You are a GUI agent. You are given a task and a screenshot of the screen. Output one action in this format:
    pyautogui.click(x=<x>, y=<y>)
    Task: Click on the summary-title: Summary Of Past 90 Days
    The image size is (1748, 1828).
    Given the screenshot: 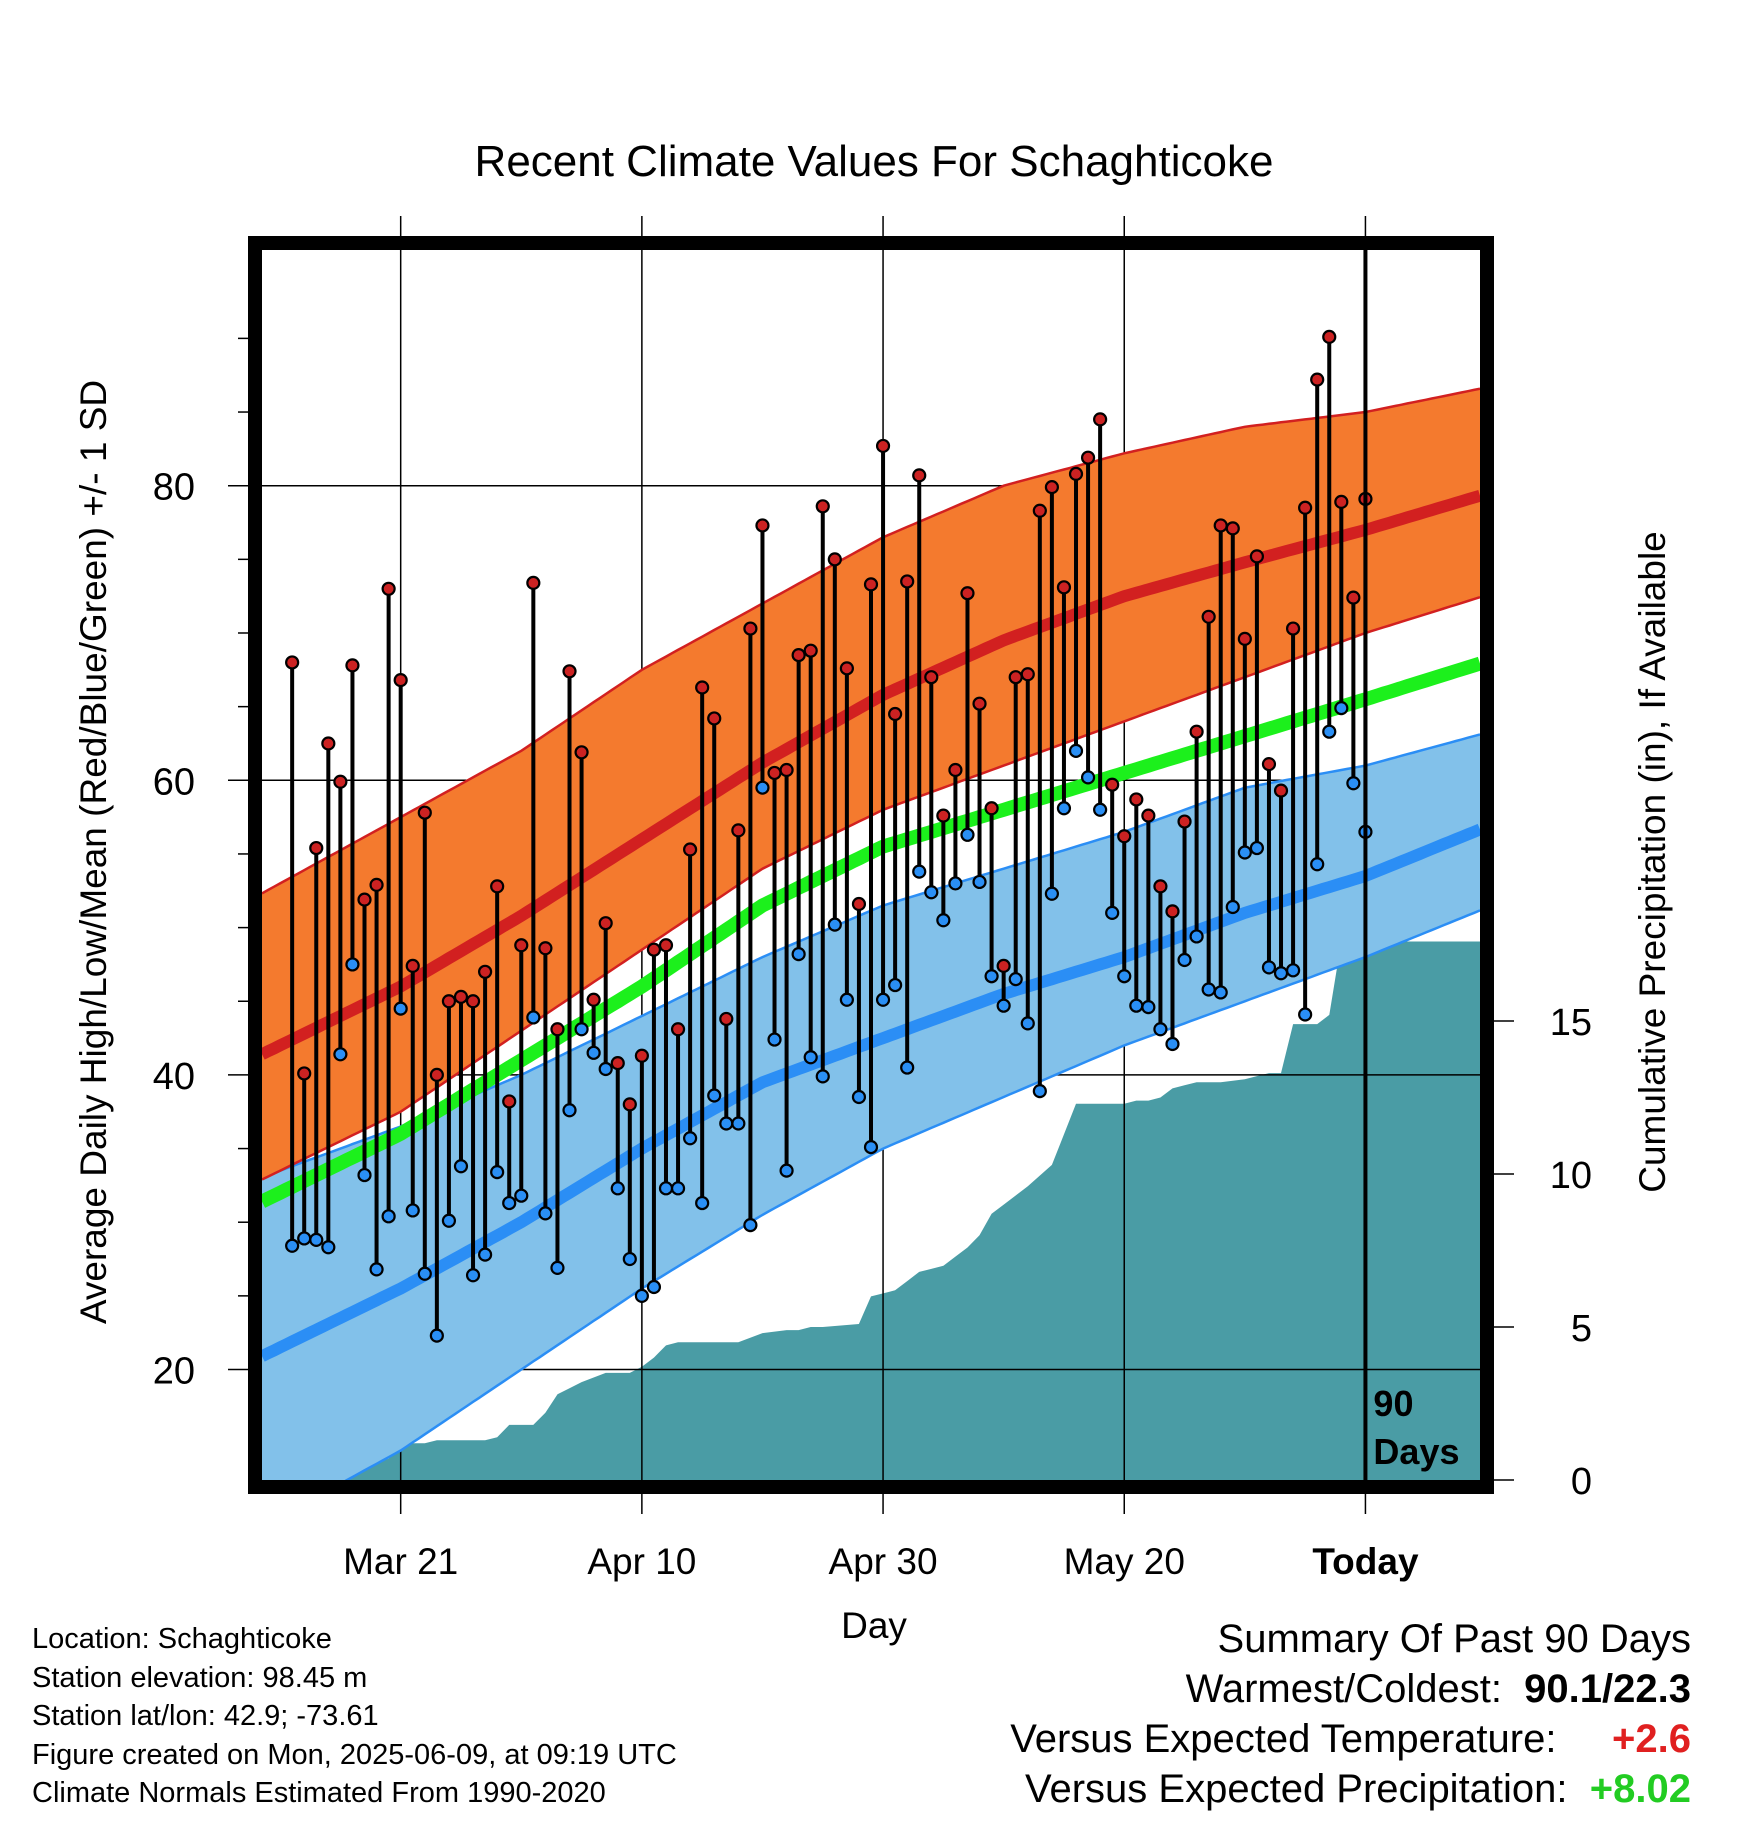 What is the action you would take?
    pyautogui.click(x=1454, y=1639)
    